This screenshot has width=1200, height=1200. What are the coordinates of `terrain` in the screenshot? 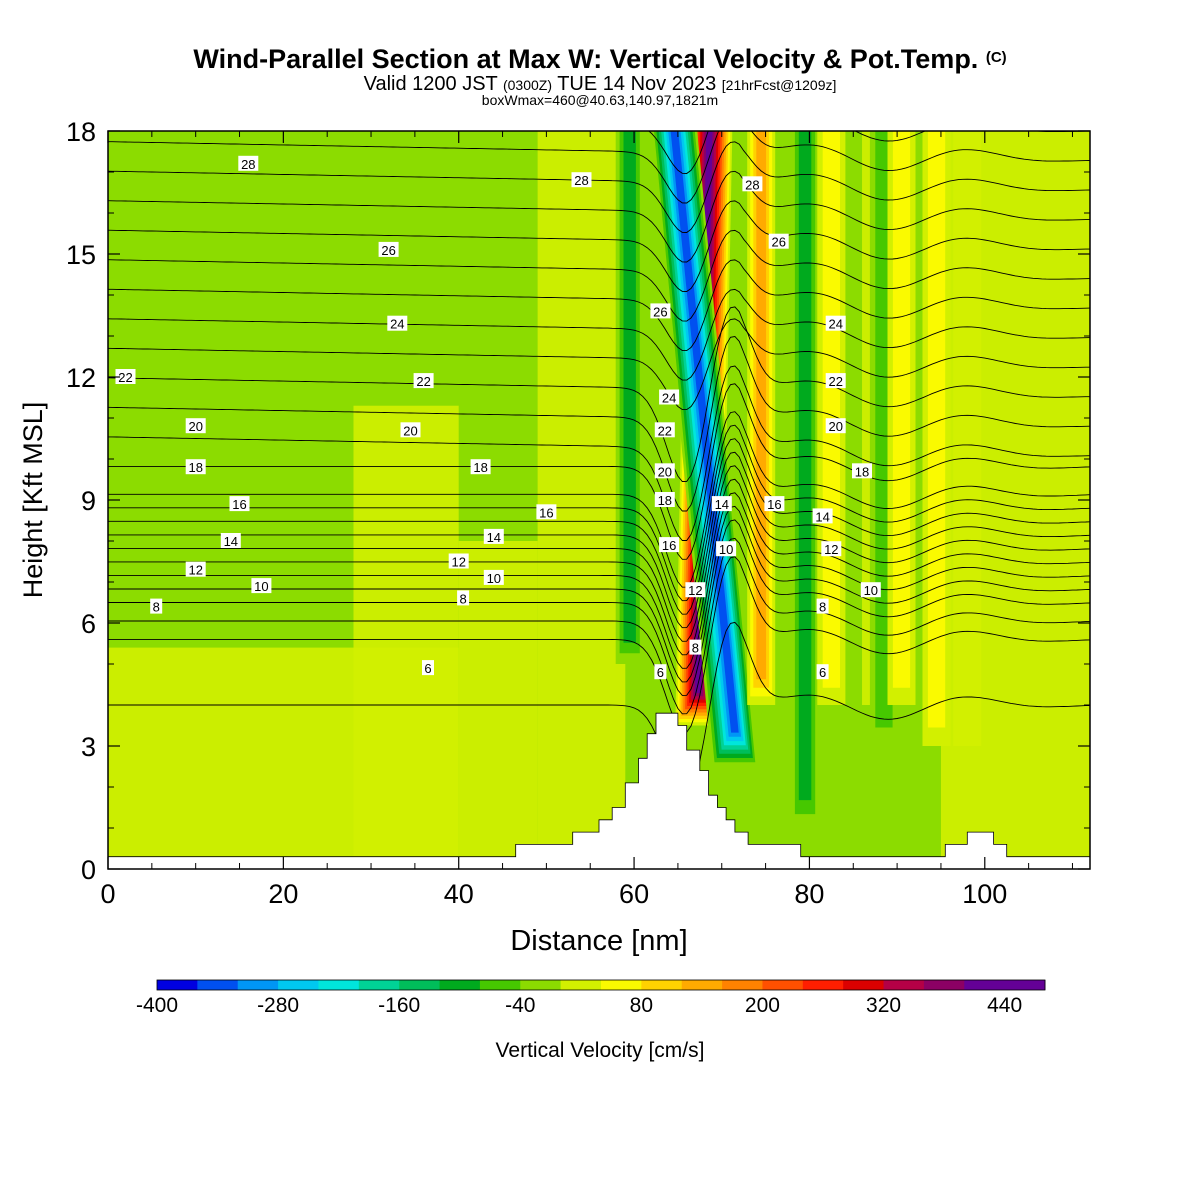 It's located at (599, 790).